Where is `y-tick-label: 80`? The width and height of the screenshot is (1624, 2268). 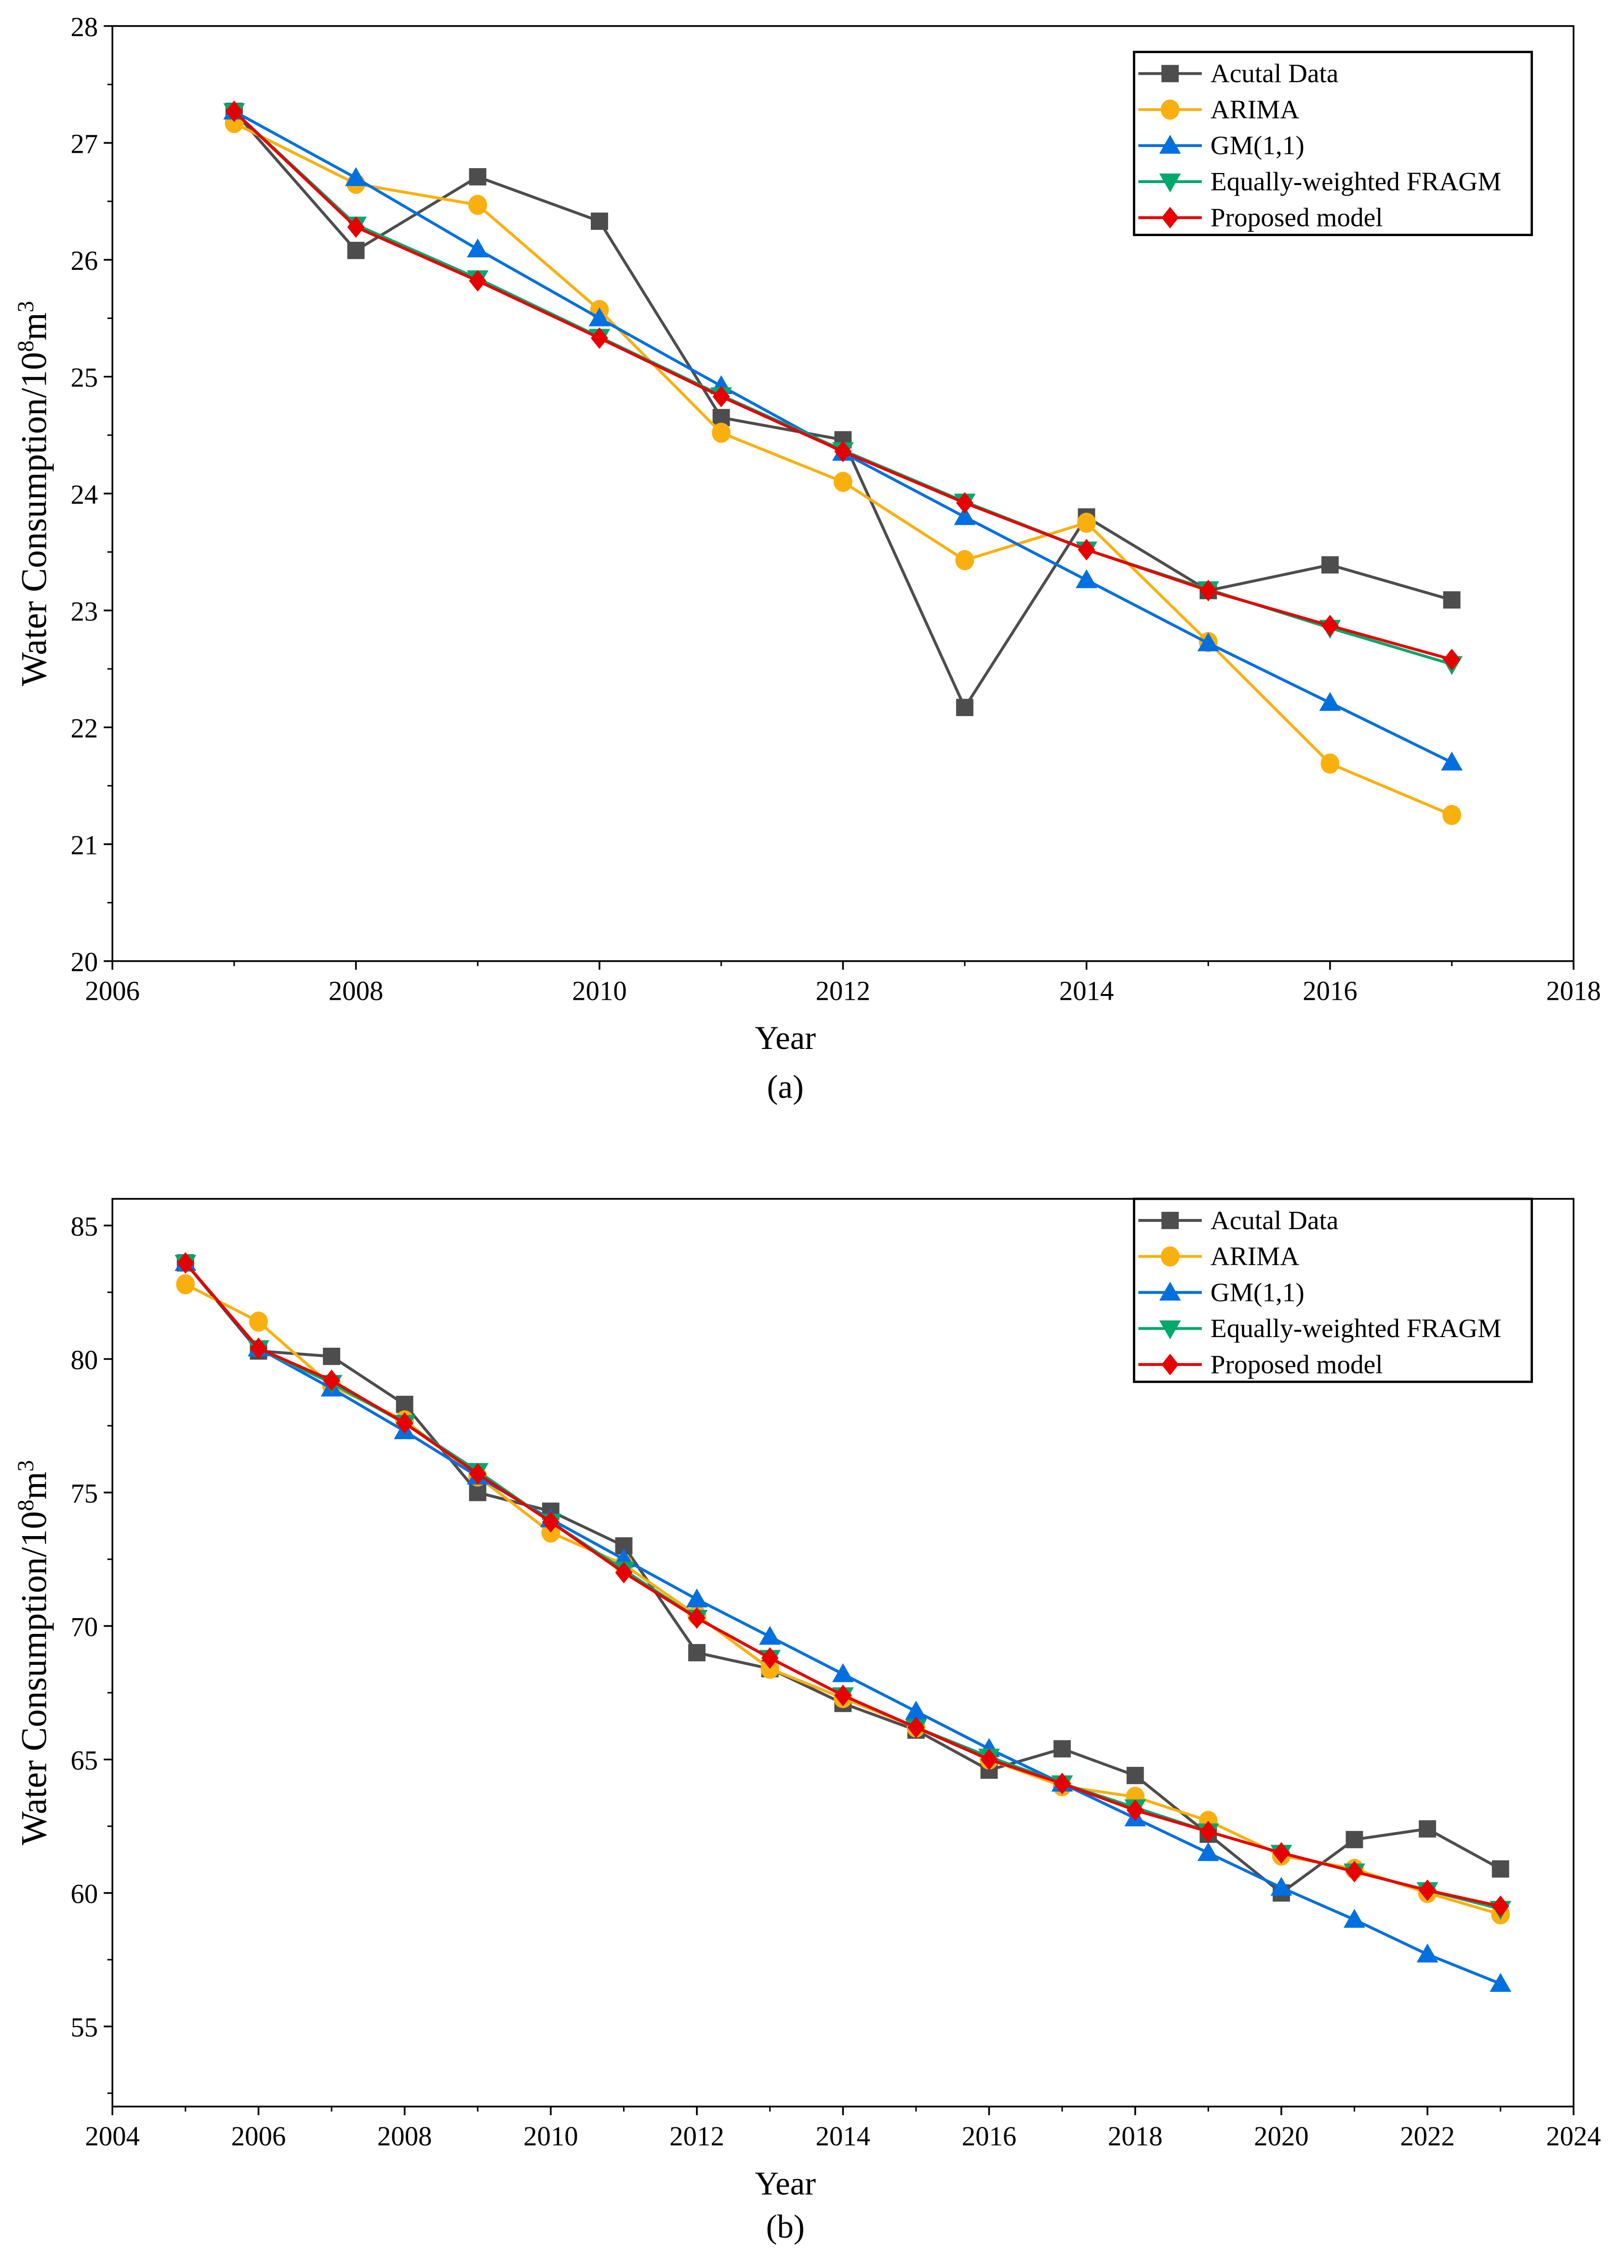
y-tick-label: 80 is located at coordinates (84, 1360).